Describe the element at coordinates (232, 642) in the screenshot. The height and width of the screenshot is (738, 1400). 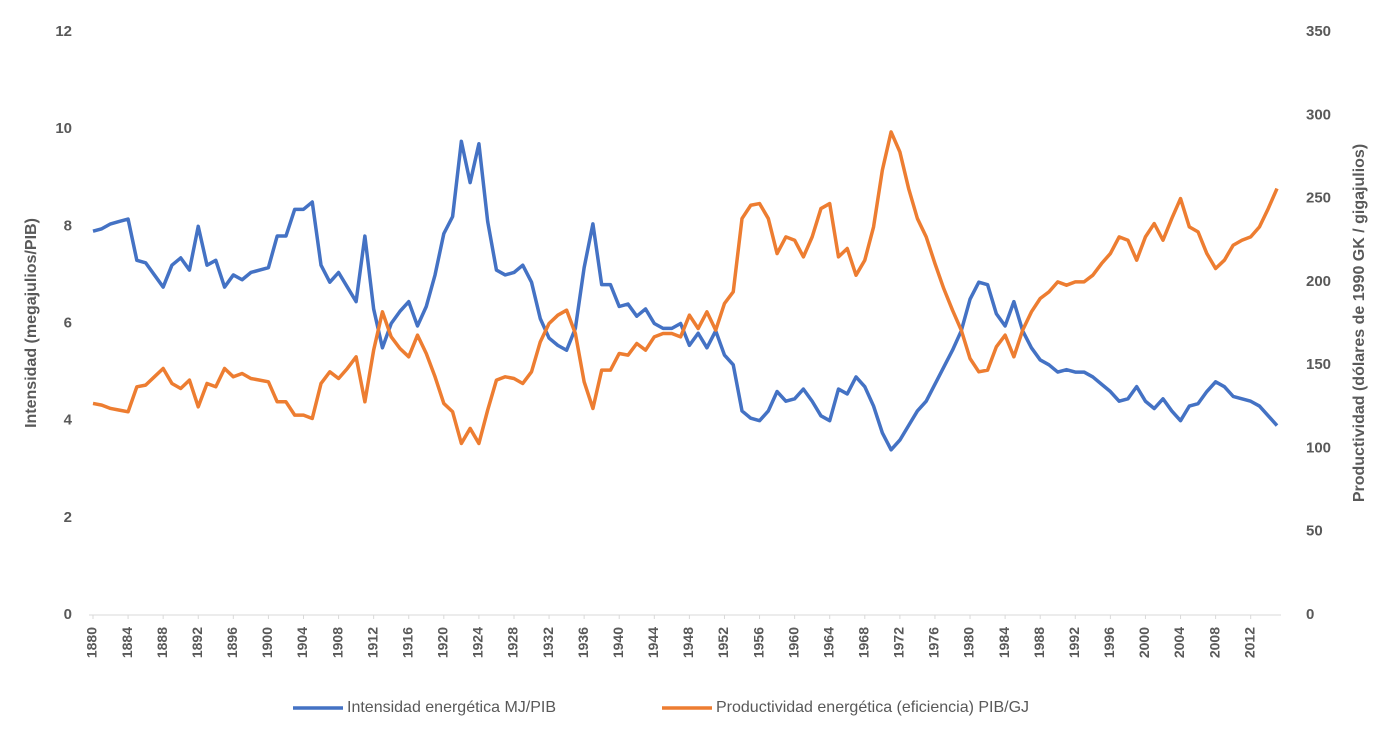
I see `x-tick-label: 1896` at that location.